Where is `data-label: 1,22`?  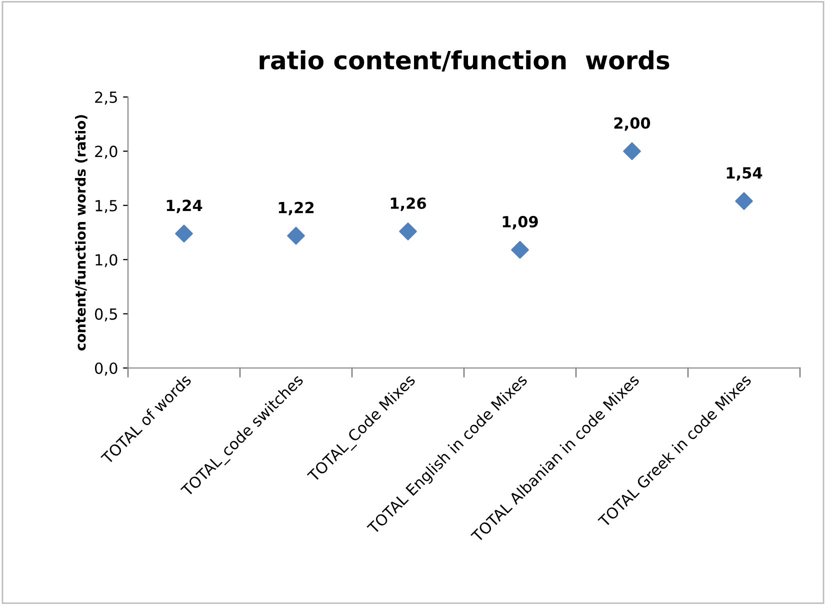
data-label: 1,22 is located at coordinates (296, 209).